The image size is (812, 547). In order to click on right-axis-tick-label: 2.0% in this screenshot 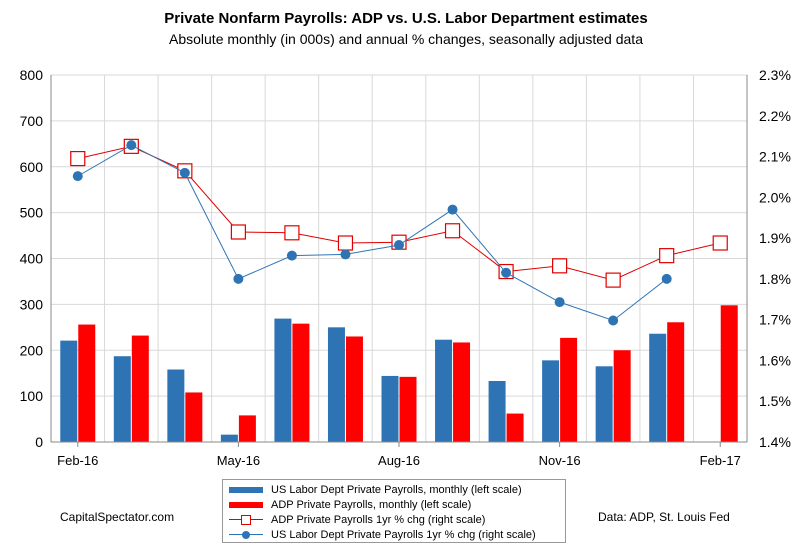, I will do `click(775, 197)`.